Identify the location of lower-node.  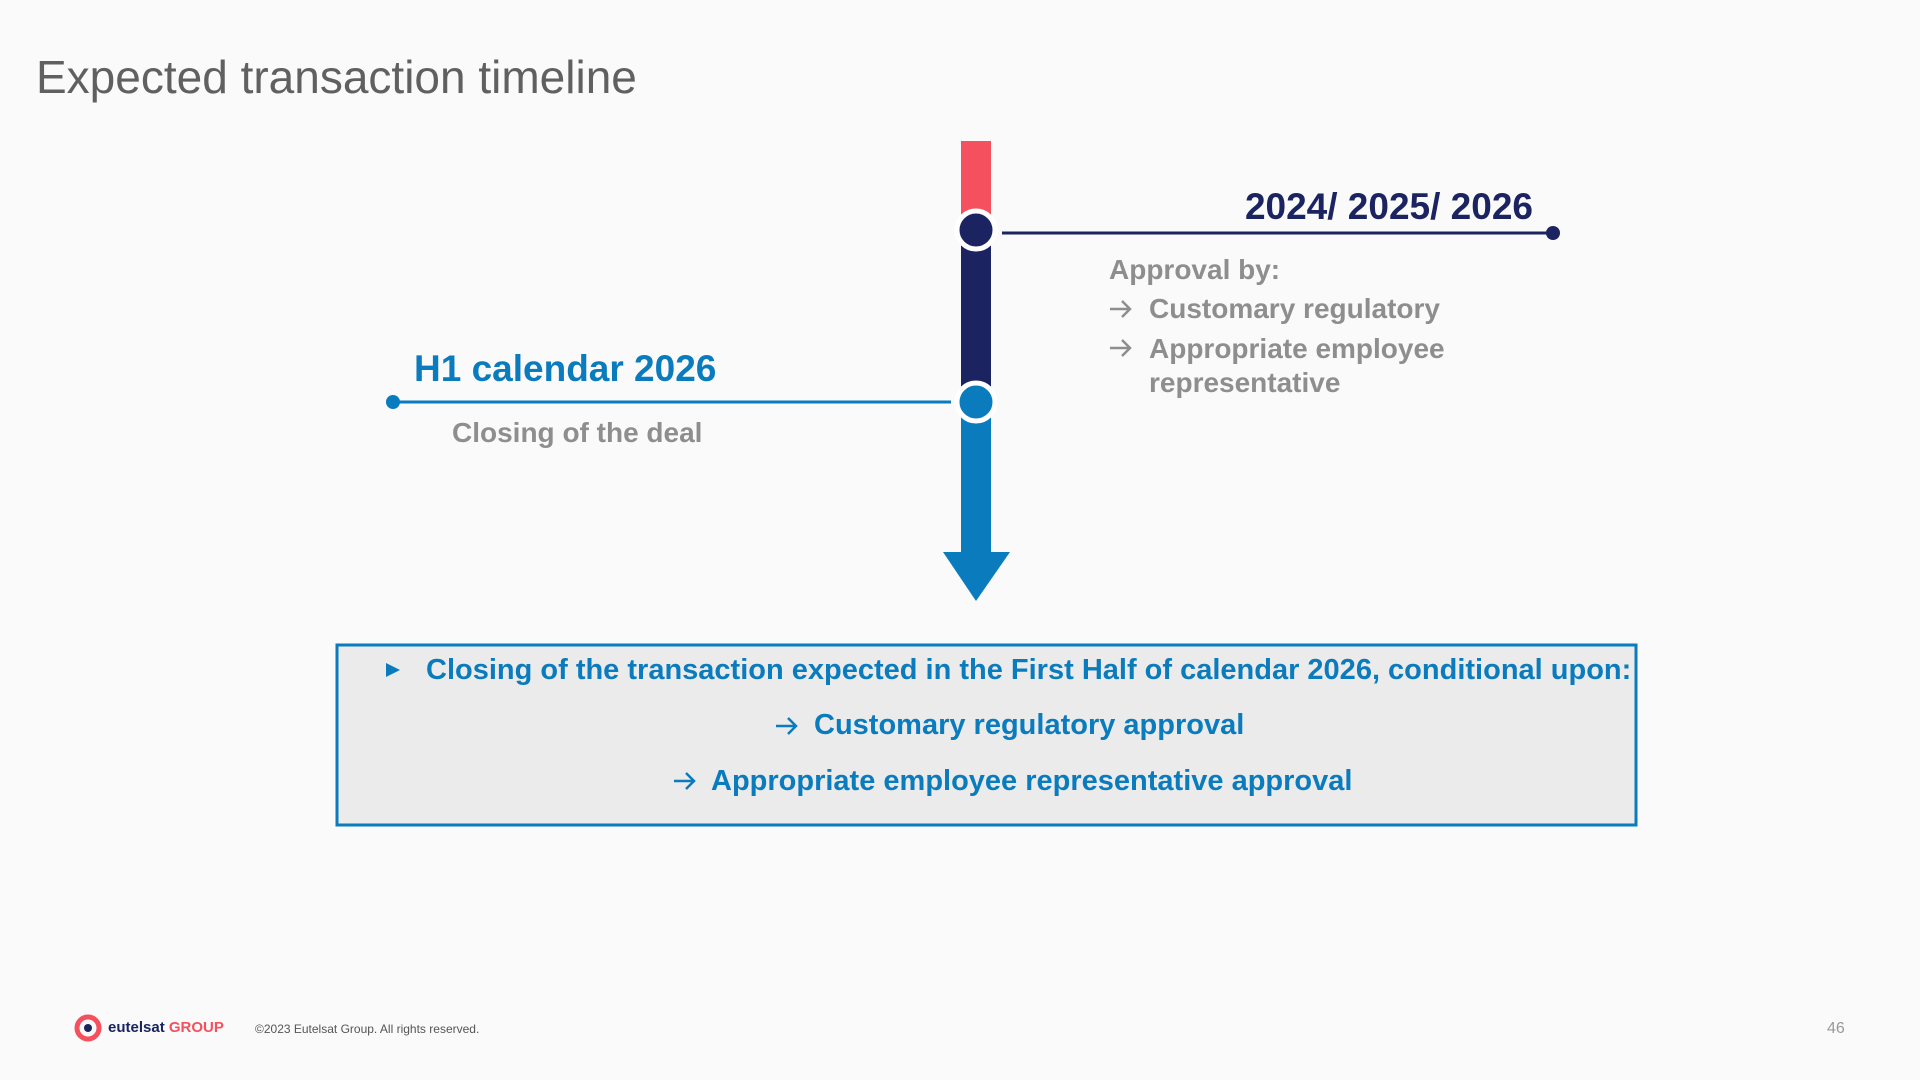
(976, 402).